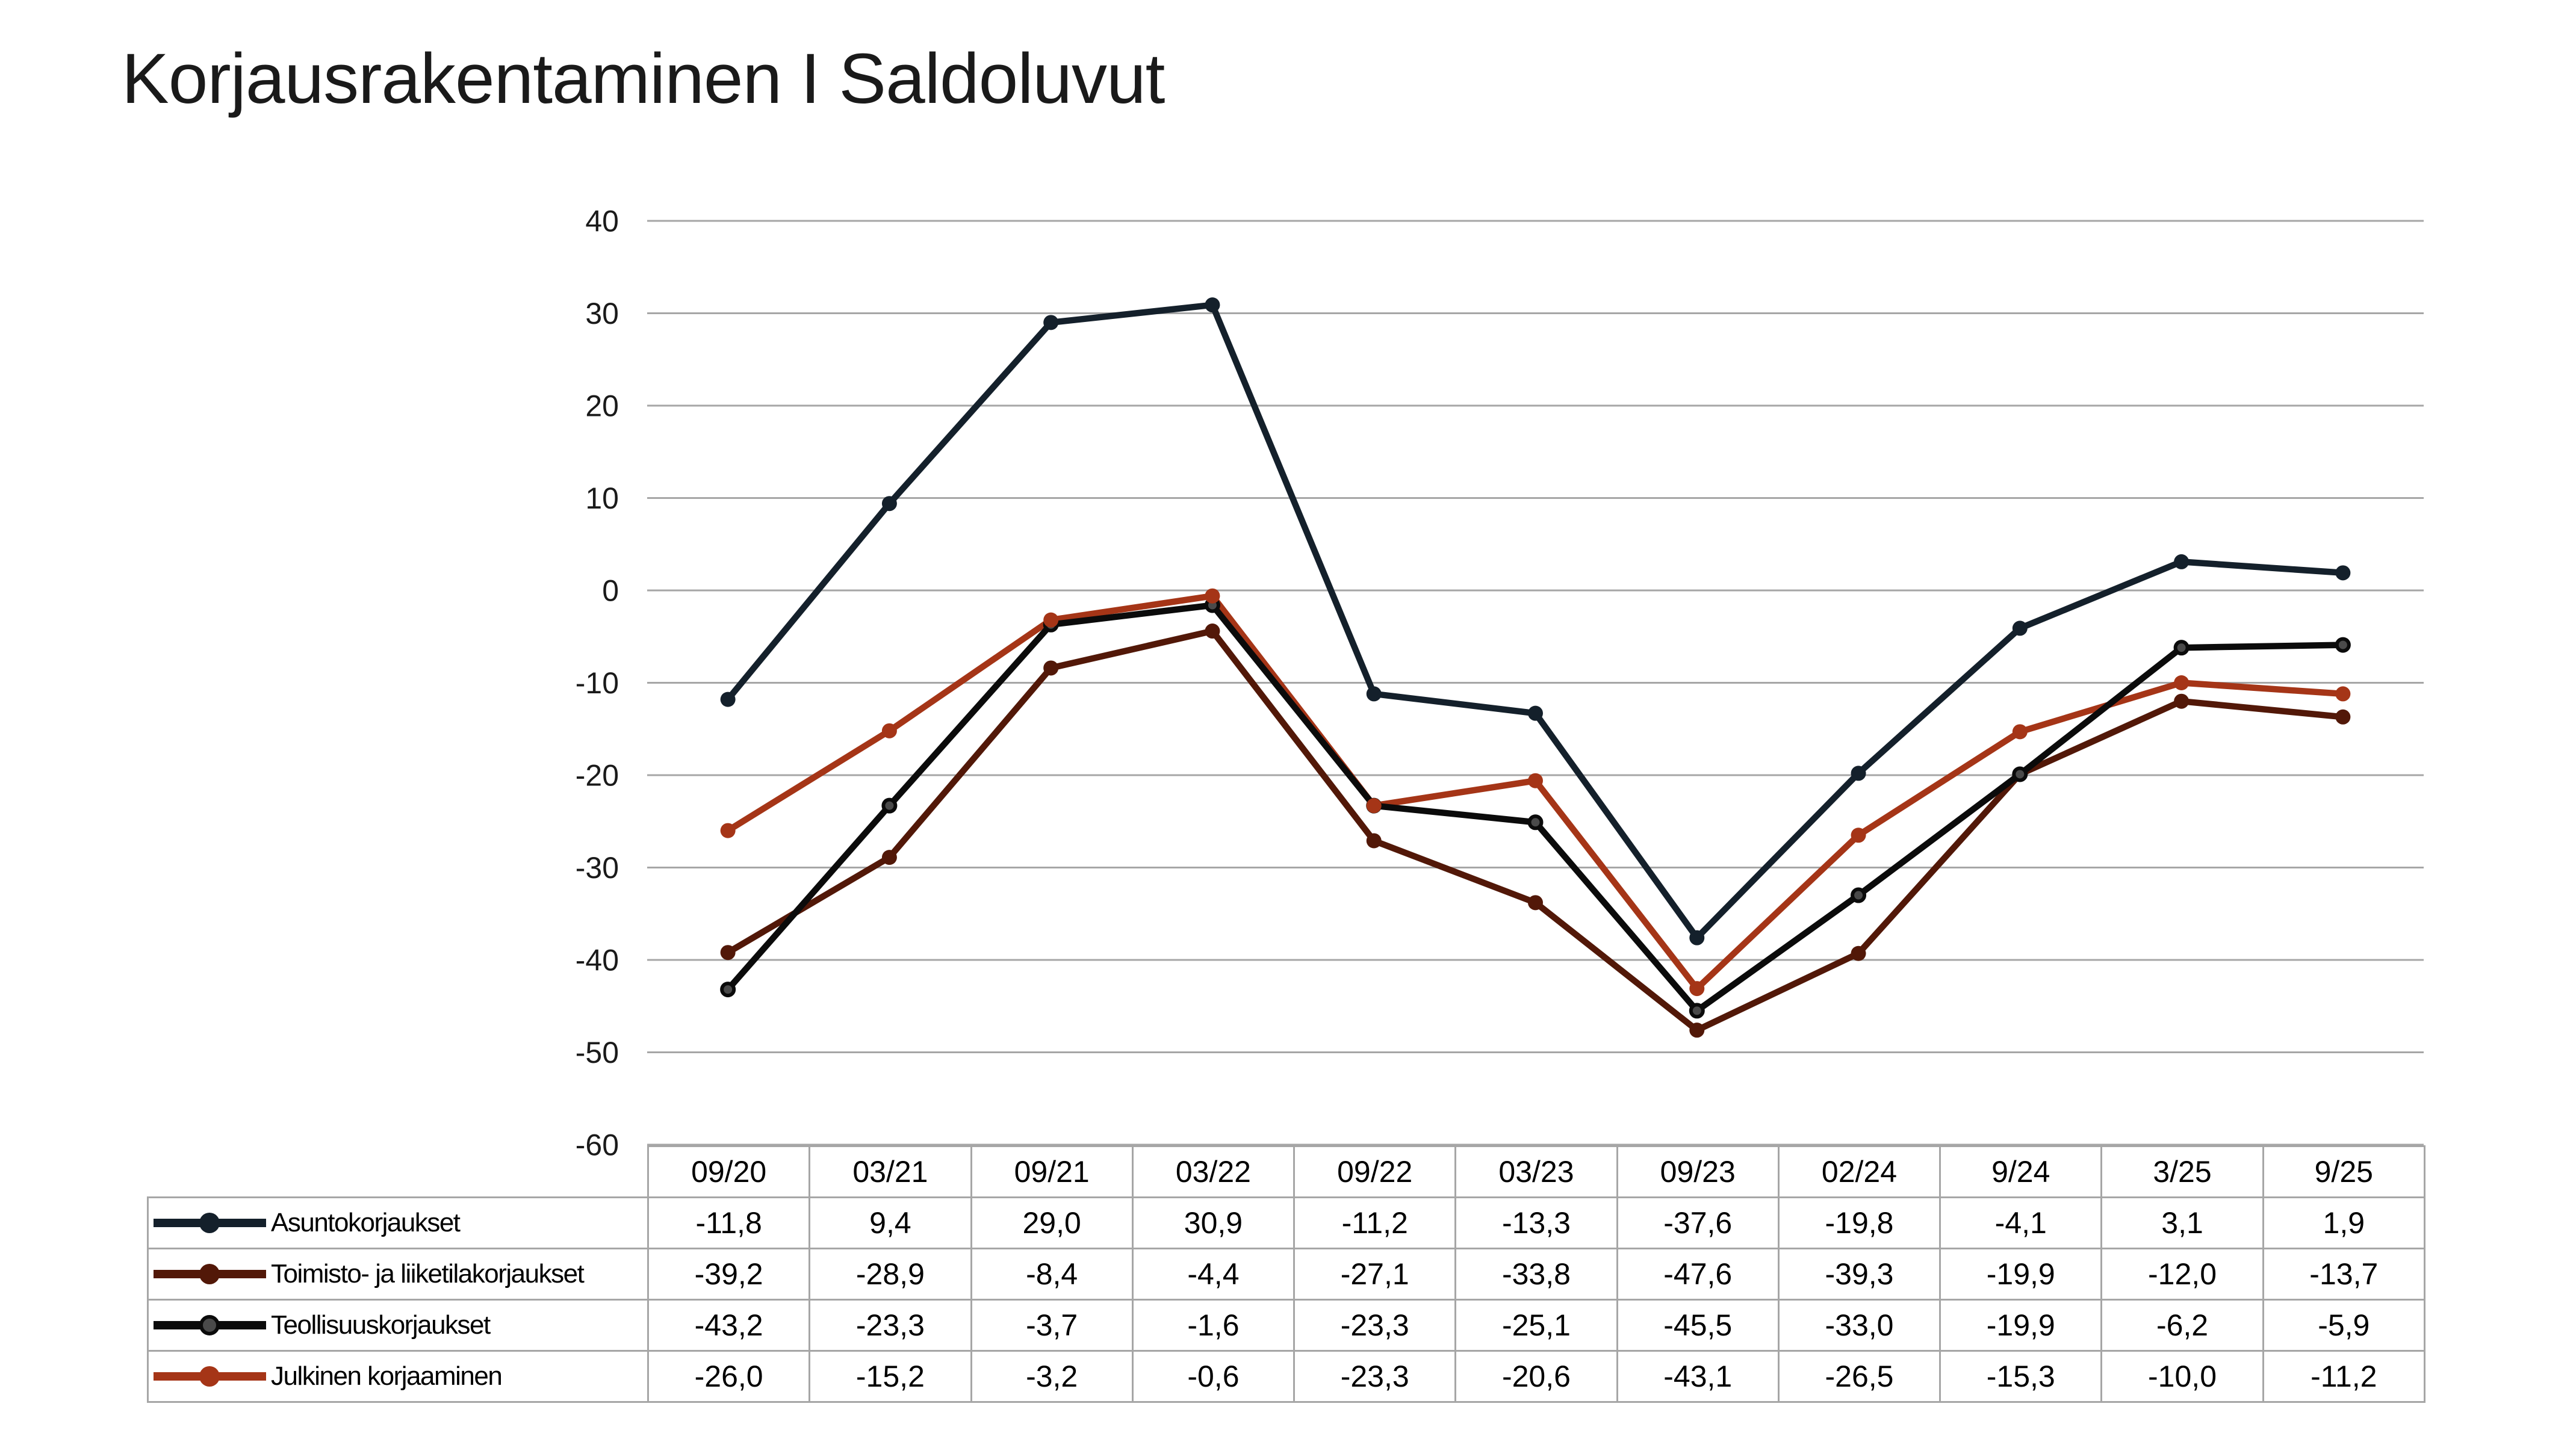  What do you see at coordinates (428, 1274) in the screenshot?
I see `legend-series-label: Toimisto- ja liiketilakorjaukset` at bounding box center [428, 1274].